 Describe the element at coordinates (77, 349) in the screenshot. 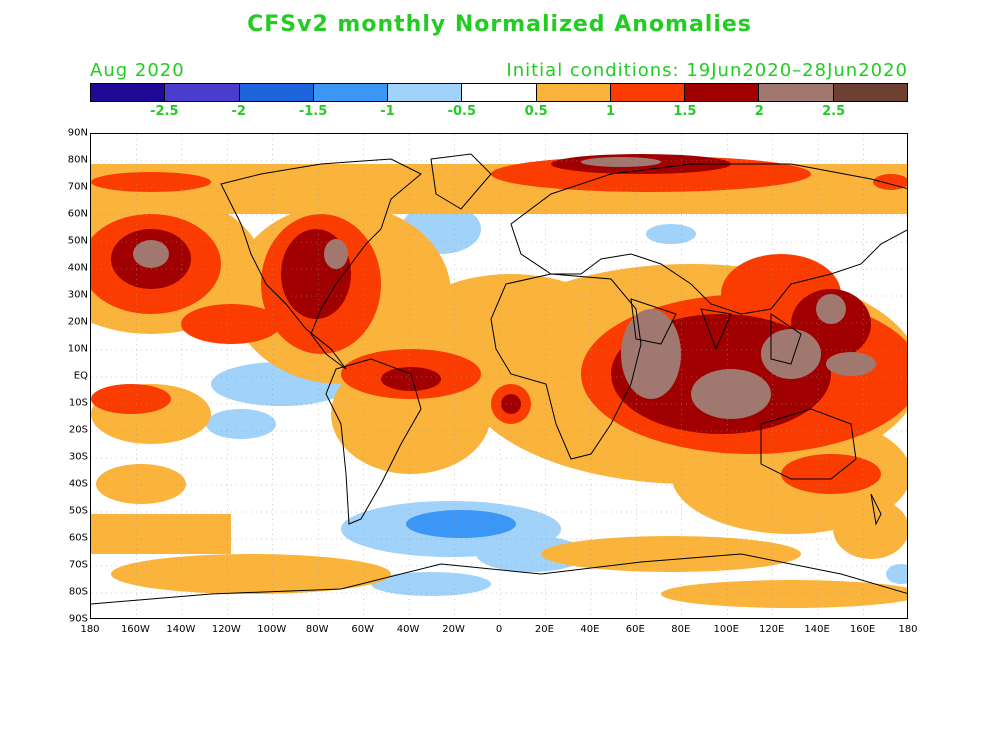

I see `latitude-label: 10N` at that location.